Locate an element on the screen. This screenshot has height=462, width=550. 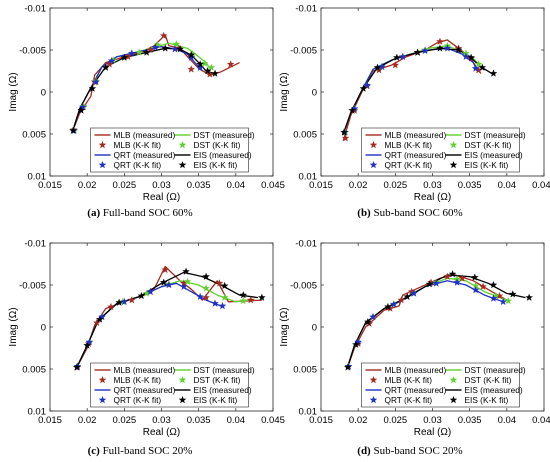
x-tick-label: 0.015 is located at coordinates (321, 420).